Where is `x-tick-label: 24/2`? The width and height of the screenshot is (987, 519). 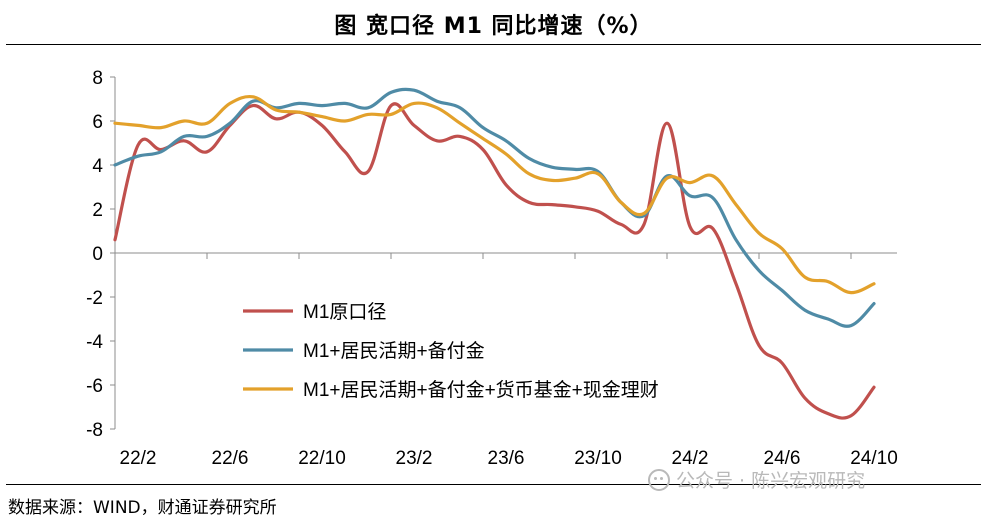 x-tick-label: 24/2 is located at coordinates (690, 458).